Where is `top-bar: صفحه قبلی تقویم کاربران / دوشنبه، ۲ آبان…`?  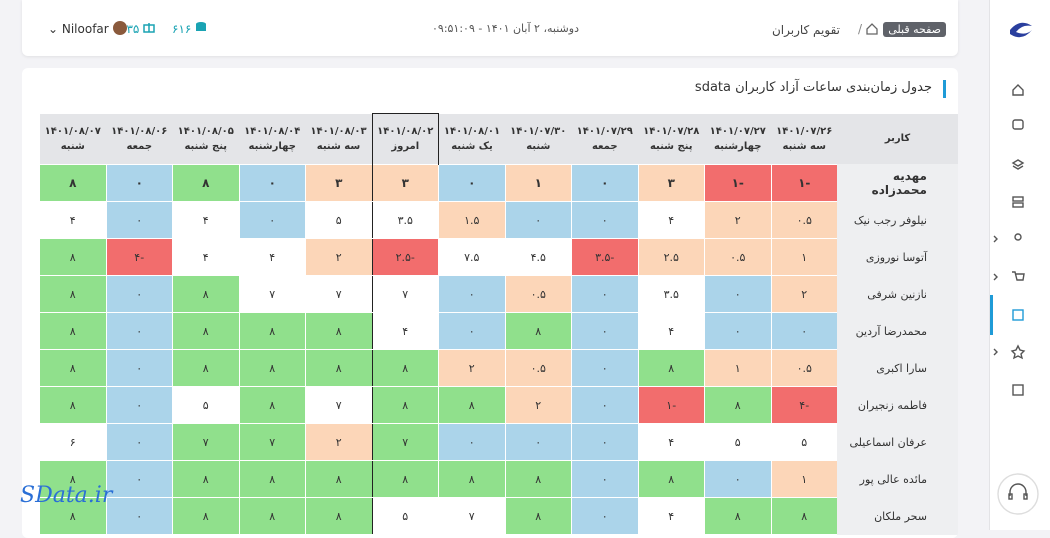 top-bar: صفحه قبلی تقویم کاربران / دوشنبه، ۲ آبان… is located at coordinates (490, 28).